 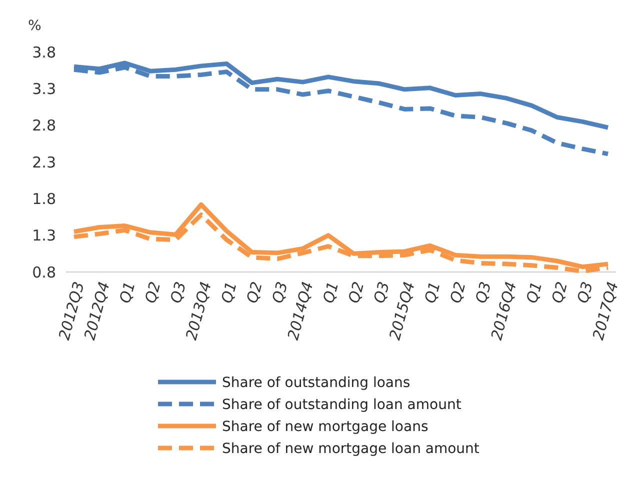 What do you see at coordinates (44, 272) in the screenshot?
I see `y-tick-label: 0.8` at bounding box center [44, 272].